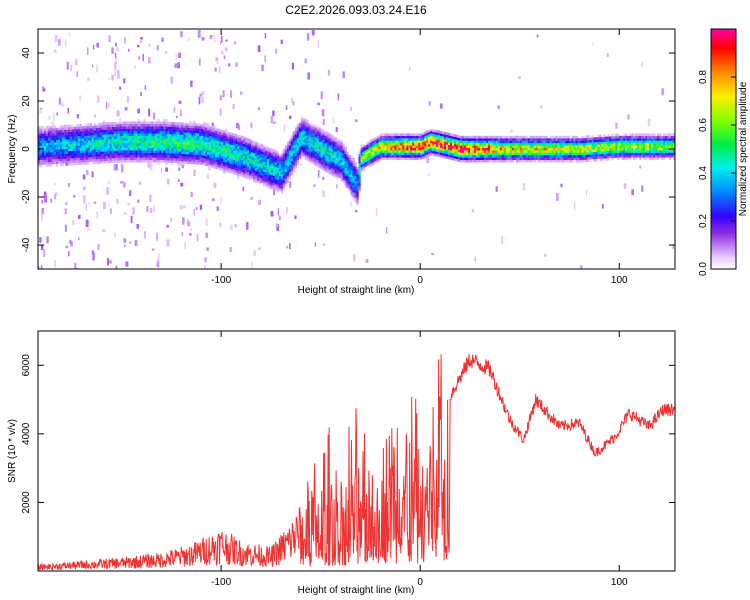 This screenshot has height=600, width=750. What do you see at coordinates (26, 433) in the screenshot?
I see `y-tick-label: 4000` at bounding box center [26, 433].